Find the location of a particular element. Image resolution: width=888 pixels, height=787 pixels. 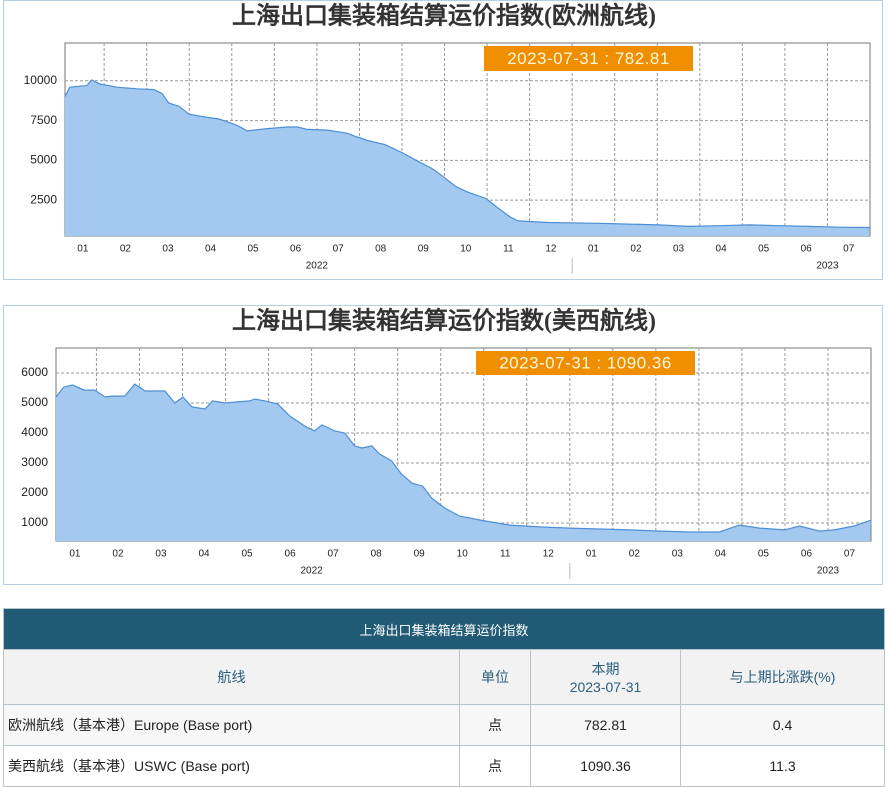

column-header: 单位 is located at coordinates (495, 677).